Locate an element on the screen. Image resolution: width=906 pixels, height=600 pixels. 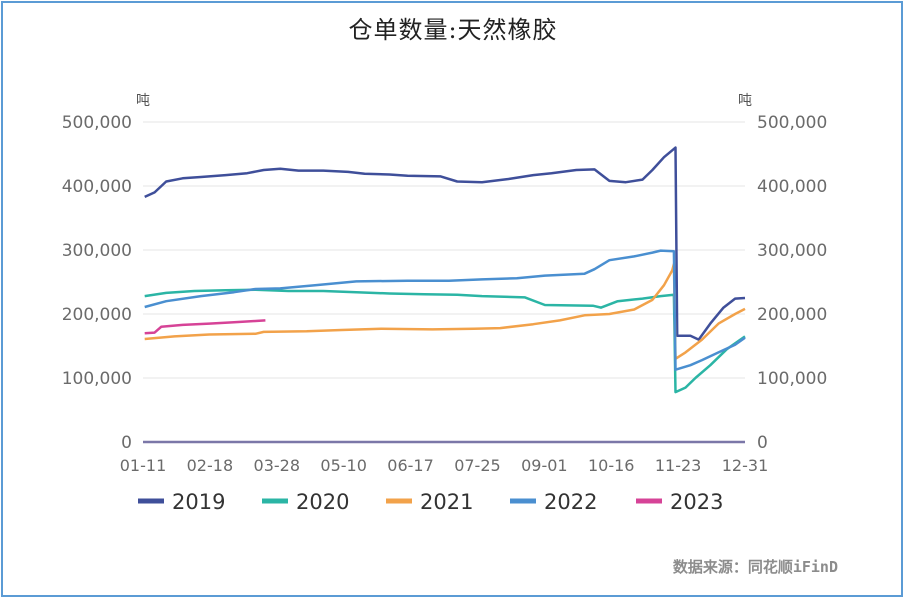
y-tick-label-left: 100,000 is located at coordinates (97, 379).